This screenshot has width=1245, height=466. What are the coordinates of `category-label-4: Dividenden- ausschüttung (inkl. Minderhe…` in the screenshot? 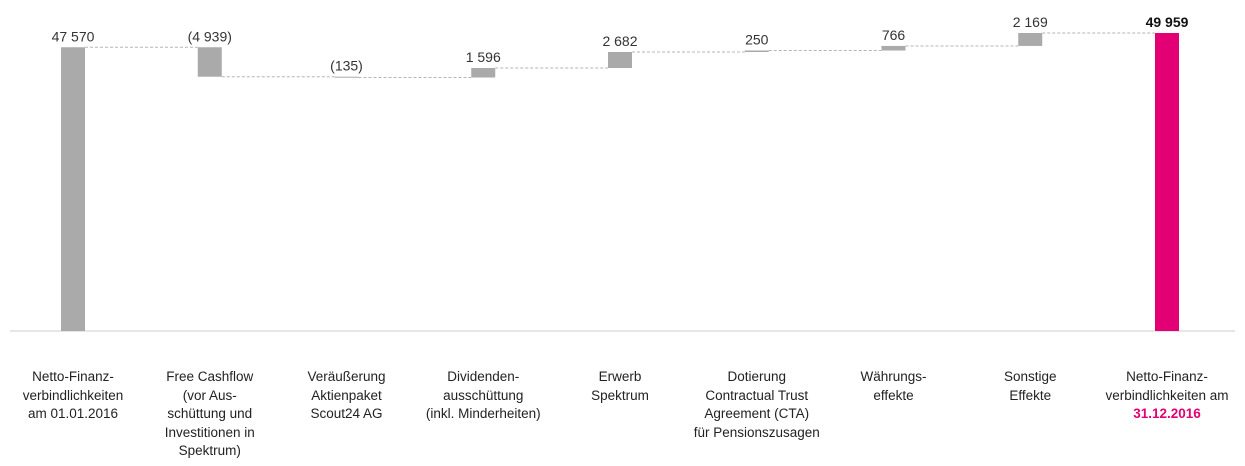 It's located at (483, 395).